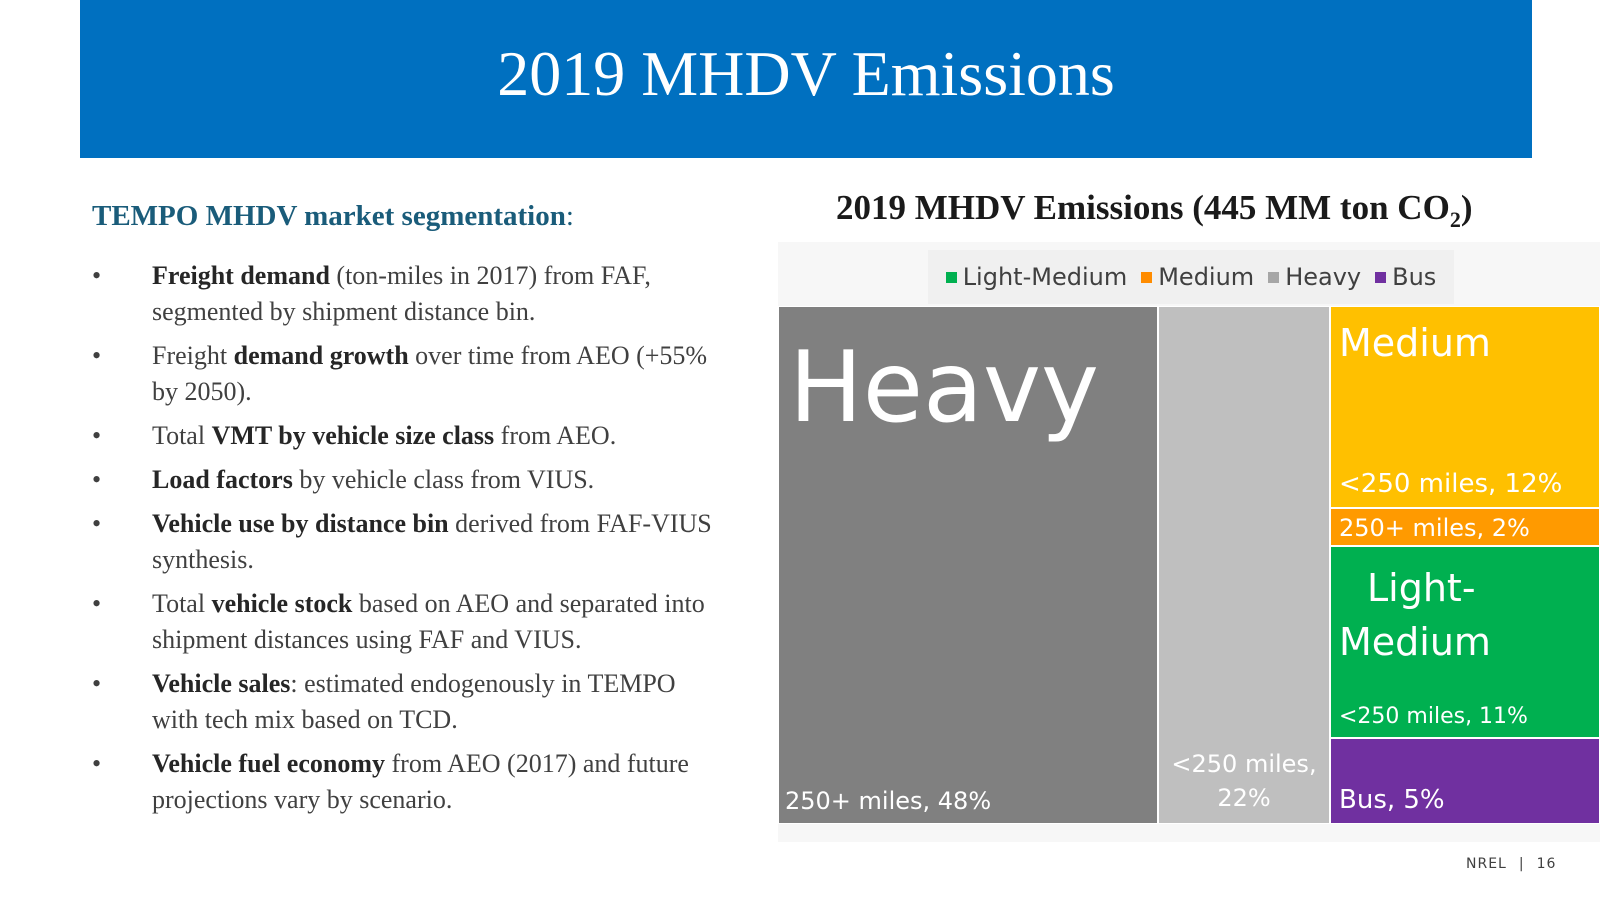 This screenshot has width=1600, height=900. What do you see at coordinates (1244, 565) in the screenshot?
I see `treemap-tile-heavy-lt250: <250 miles, 22%` at bounding box center [1244, 565].